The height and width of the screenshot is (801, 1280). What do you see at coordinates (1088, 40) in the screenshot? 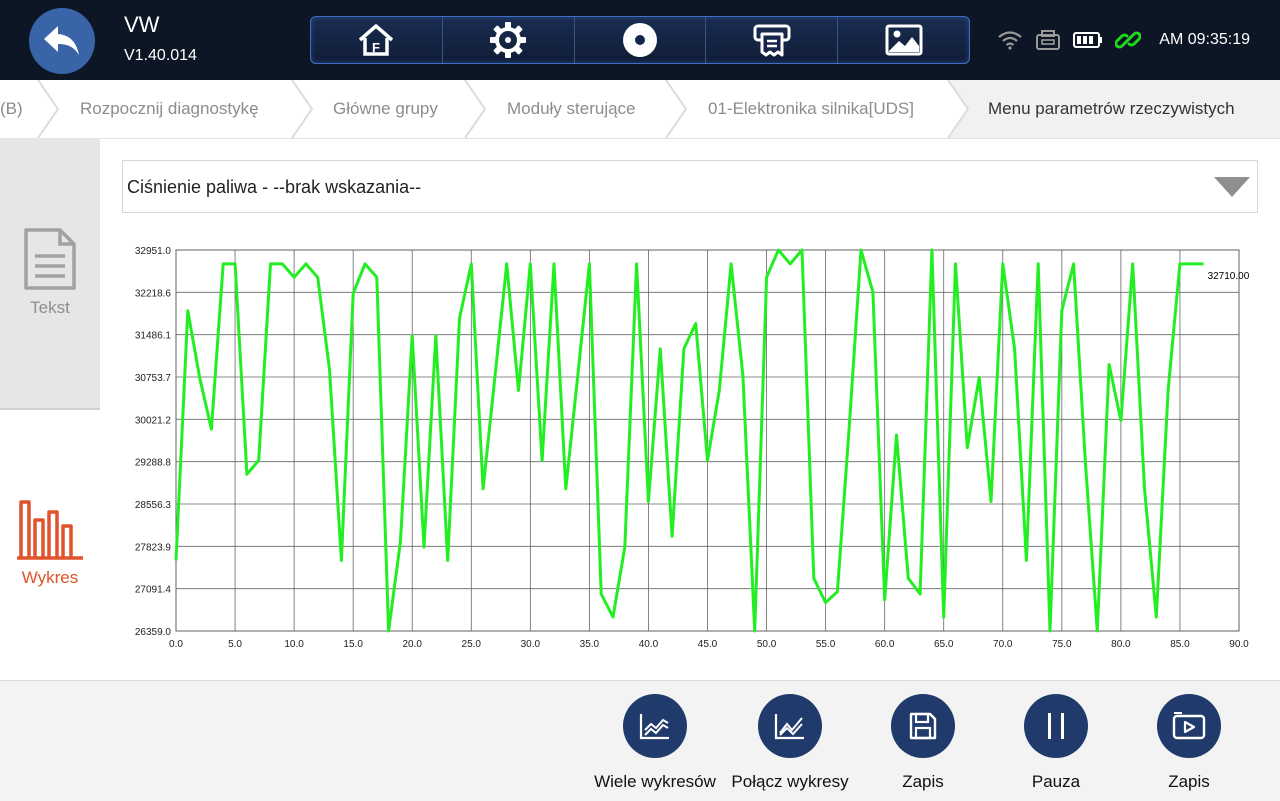
I see `battery-icon` at bounding box center [1088, 40].